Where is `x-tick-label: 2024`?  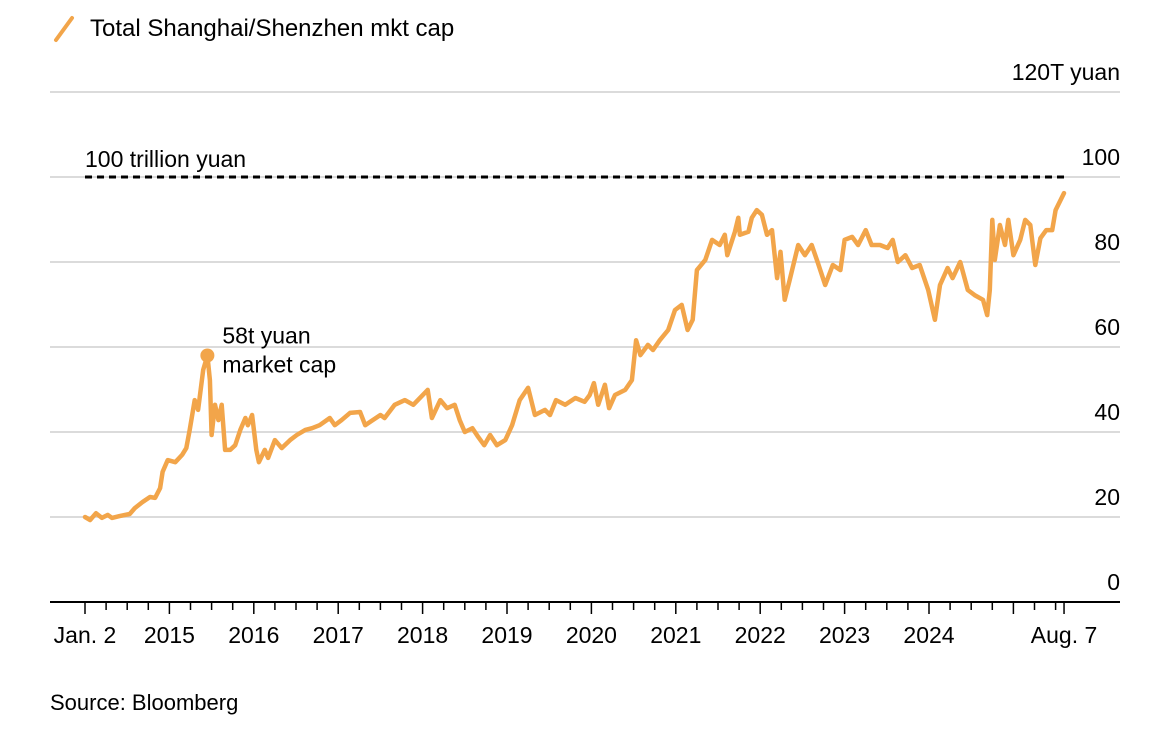
x-tick-label: 2024 is located at coordinates (928, 635).